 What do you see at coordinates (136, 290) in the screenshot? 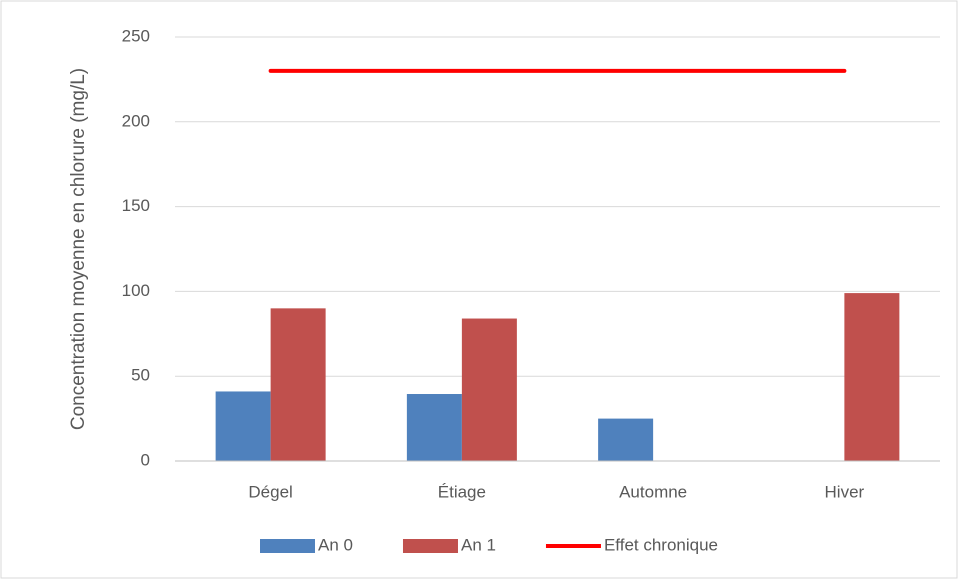
I see `y-tick-label: 100` at bounding box center [136, 290].